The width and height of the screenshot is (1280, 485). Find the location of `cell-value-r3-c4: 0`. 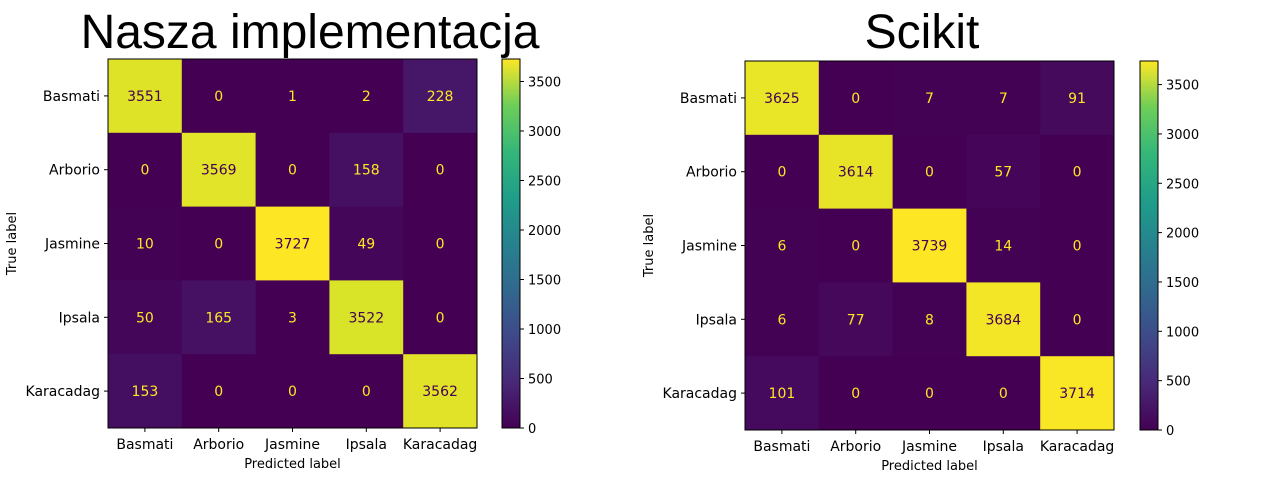

cell-value-r3-c4: 0 is located at coordinates (1077, 320).